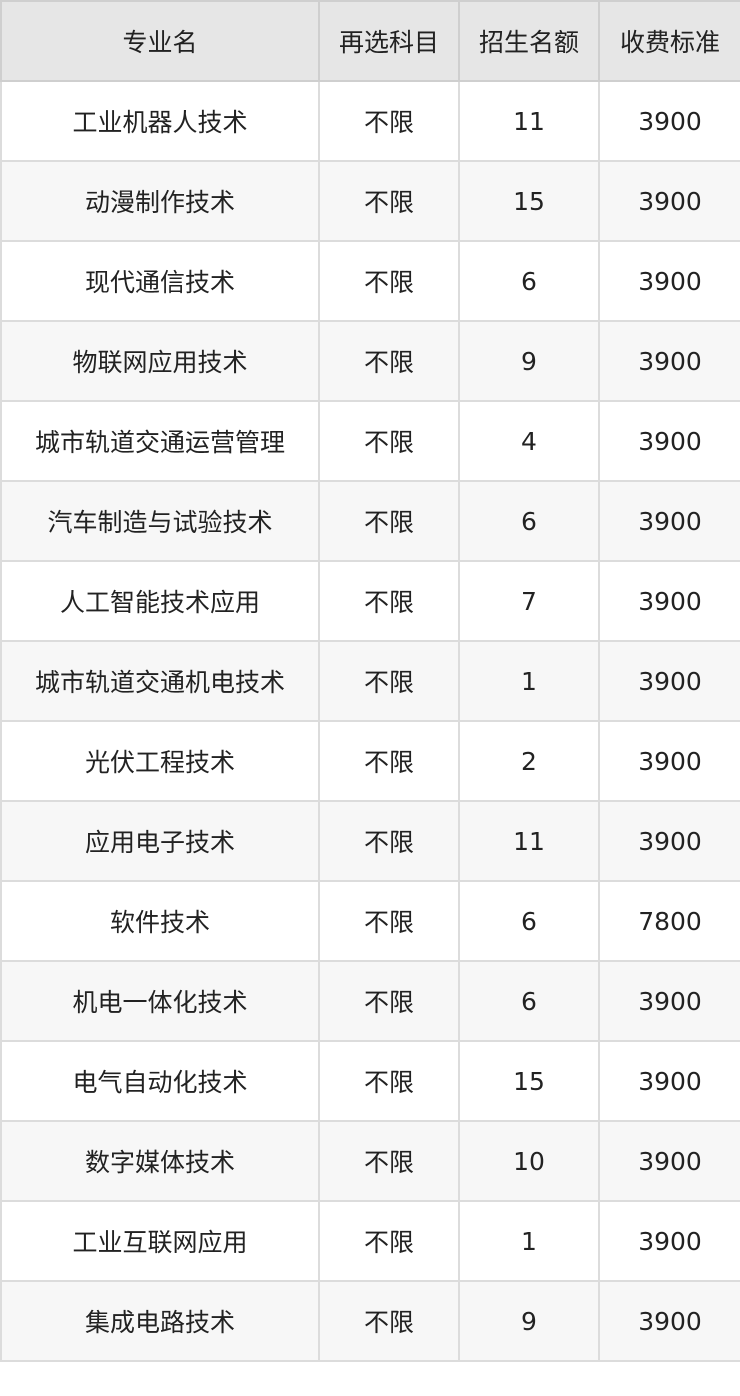 The width and height of the screenshot is (740, 1396). Describe the element at coordinates (160, 121) in the screenshot. I see `major-name-cell: 工业机器人技术` at that location.